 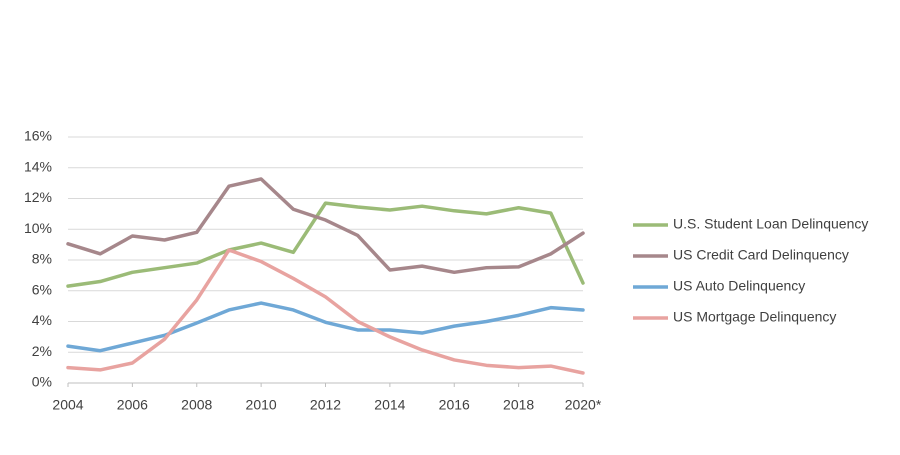 What do you see at coordinates (761, 255) in the screenshot?
I see `legend-label: US Credit Card Delinquency` at bounding box center [761, 255].